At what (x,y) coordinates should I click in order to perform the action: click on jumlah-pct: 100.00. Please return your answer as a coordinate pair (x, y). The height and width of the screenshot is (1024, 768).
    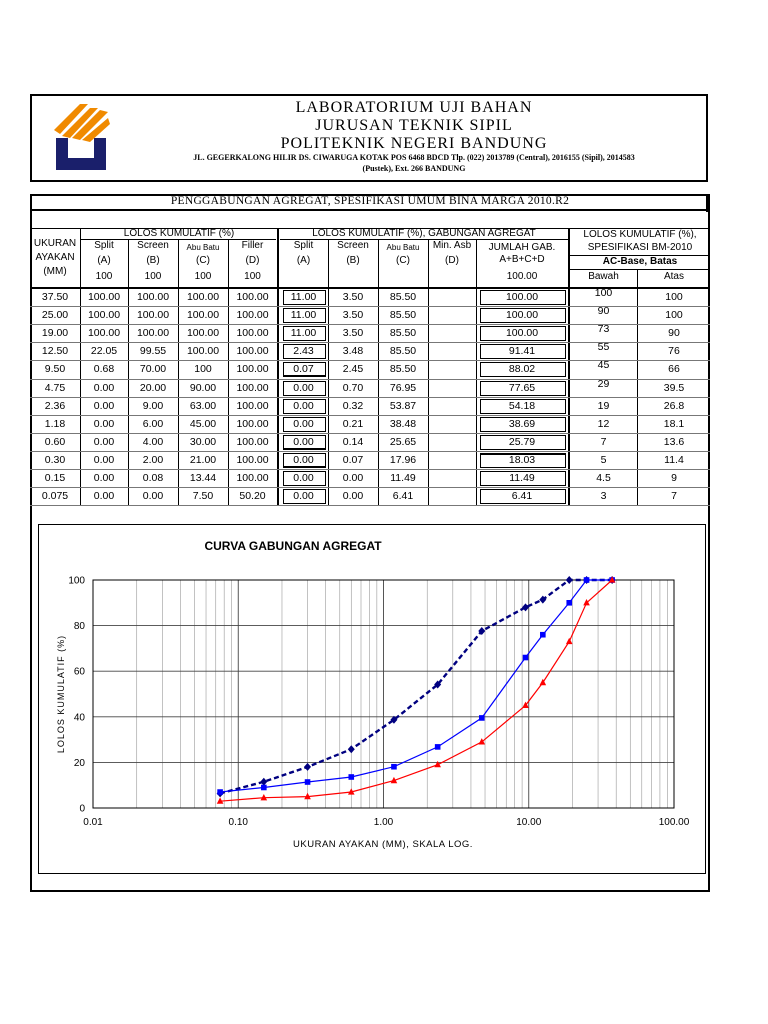
    Looking at the image, I should click on (522, 276).